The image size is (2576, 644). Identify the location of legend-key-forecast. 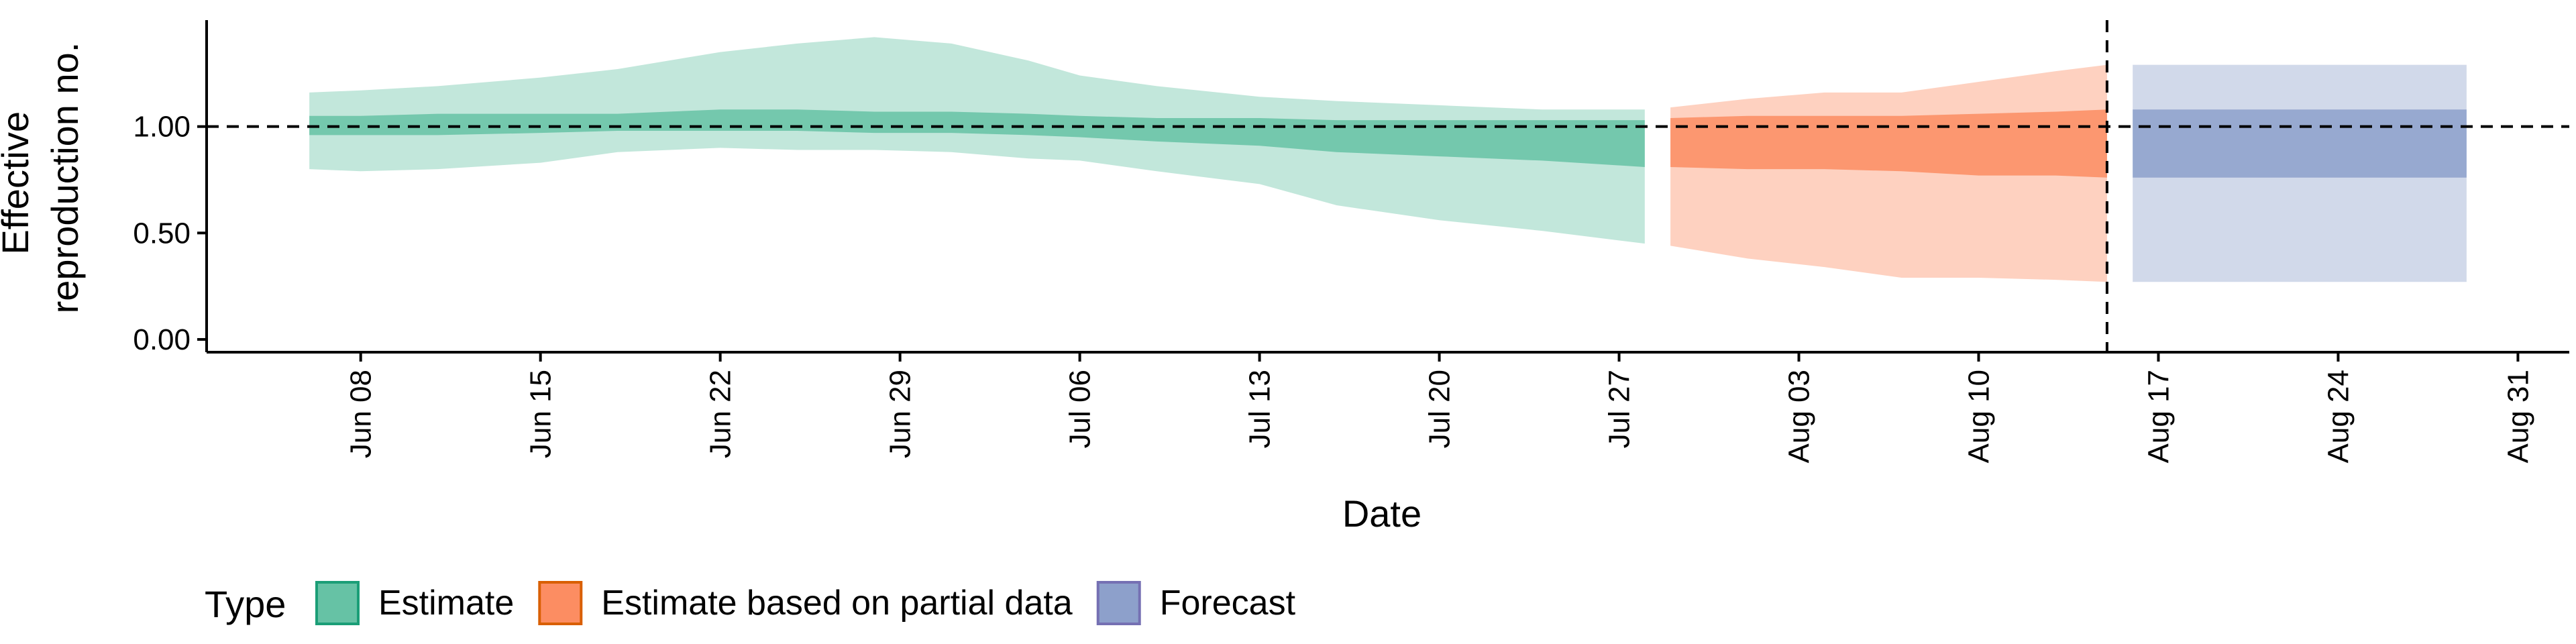
(1118, 603).